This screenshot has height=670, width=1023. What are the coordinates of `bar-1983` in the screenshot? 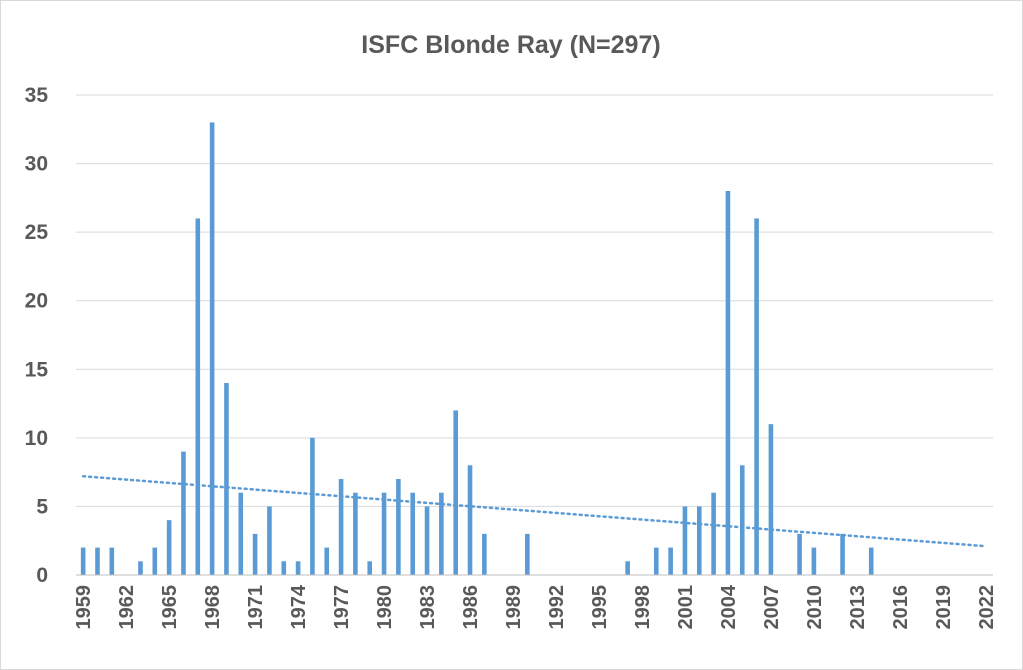 It's located at (427, 540).